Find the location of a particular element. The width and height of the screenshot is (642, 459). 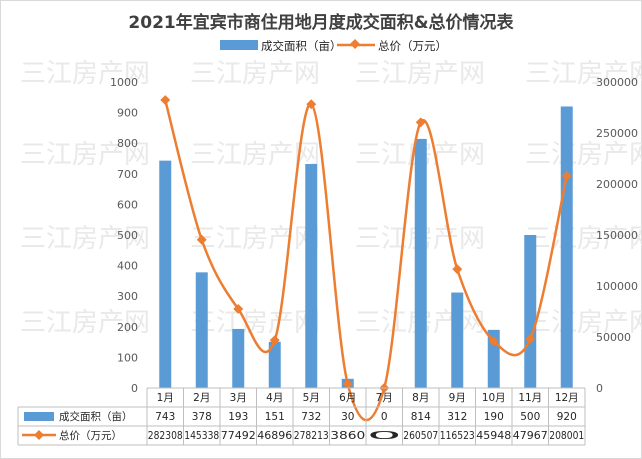

y-left-tick-label: 700 is located at coordinates (127, 174).